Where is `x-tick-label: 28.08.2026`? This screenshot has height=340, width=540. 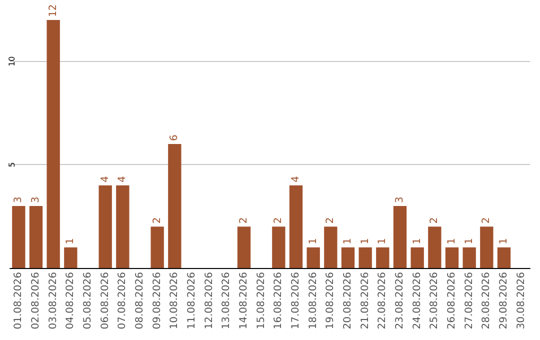 x-tick-label: 28.08.2026 is located at coordinates (486, 301).